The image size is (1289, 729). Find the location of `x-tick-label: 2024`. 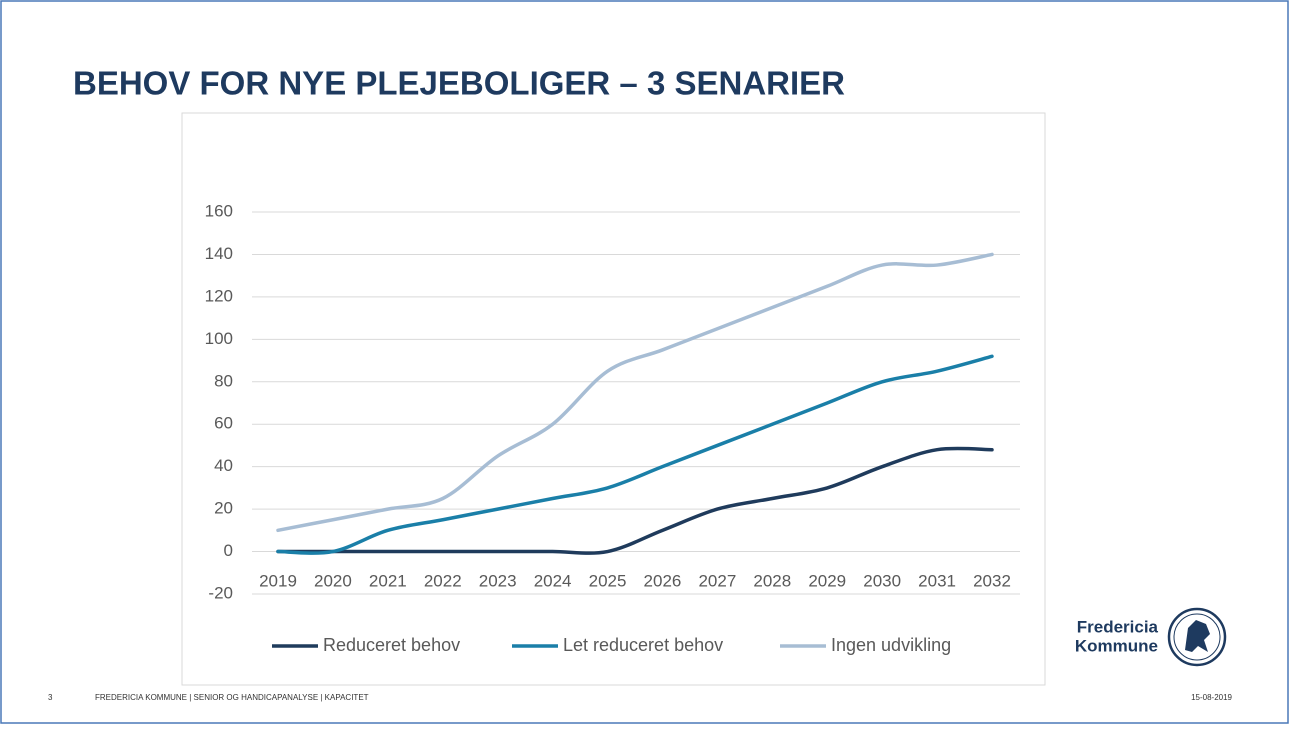

x-tick-label: 2024 is located at coordinates (553, 580).